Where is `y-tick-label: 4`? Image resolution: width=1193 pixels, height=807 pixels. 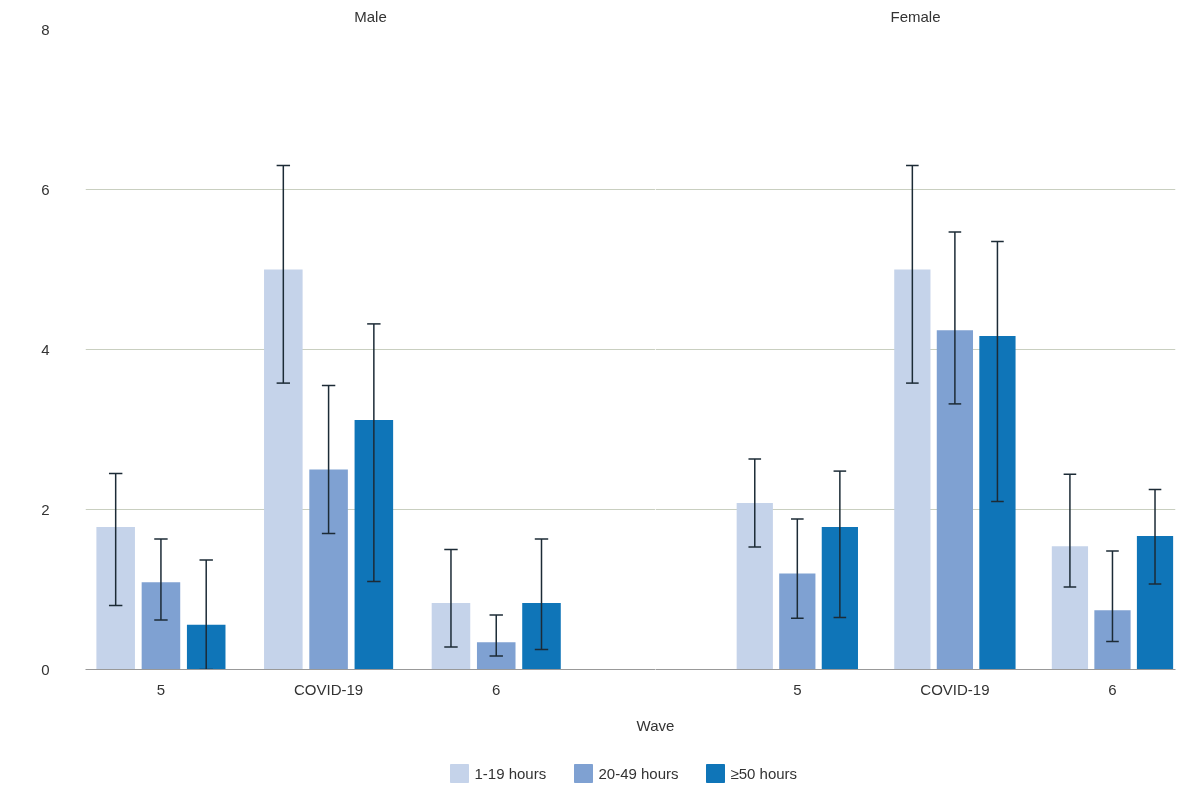 y-tick-label: 4 is located at coordinates (45, 349).